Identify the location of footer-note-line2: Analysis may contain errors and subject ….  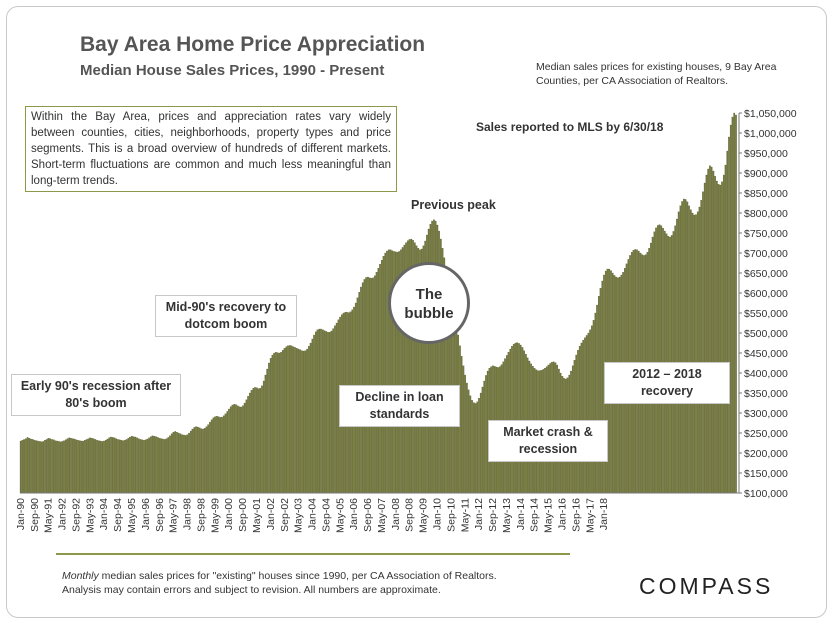
(251, 590).